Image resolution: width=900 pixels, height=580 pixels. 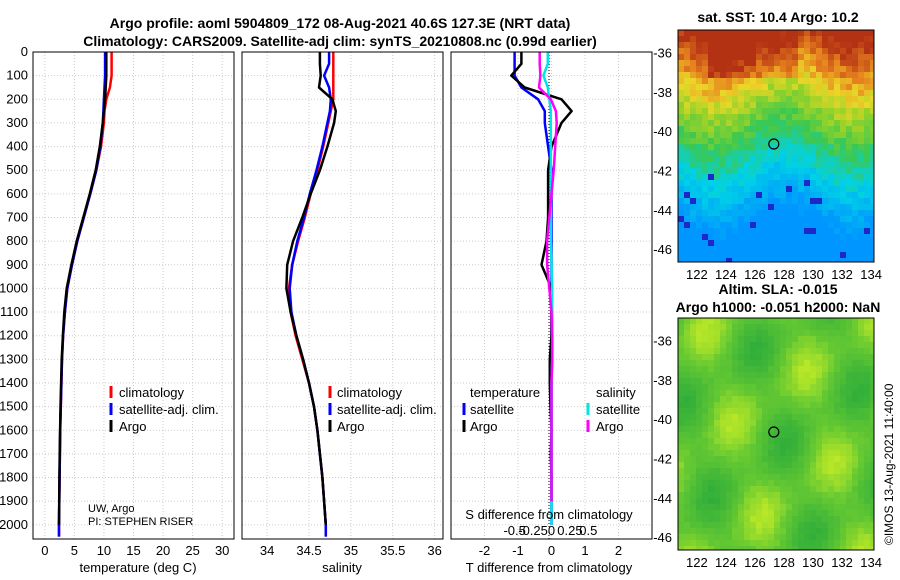 I want to click on lon-tick-label: 122, so click(x=697, y=562).